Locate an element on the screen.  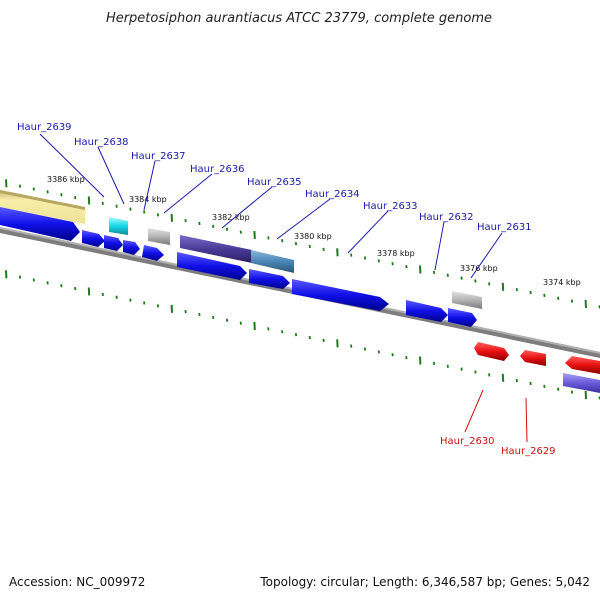
kbp-label: 3380 kbp is located at coordinates (313, 236).